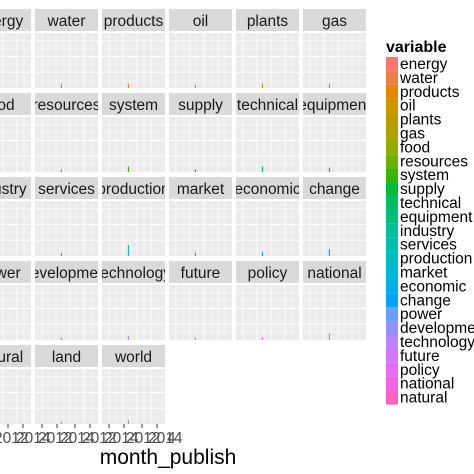 This screenshot has width=474, height=474. I want to click on facet-panel: future, so click(200, 300).